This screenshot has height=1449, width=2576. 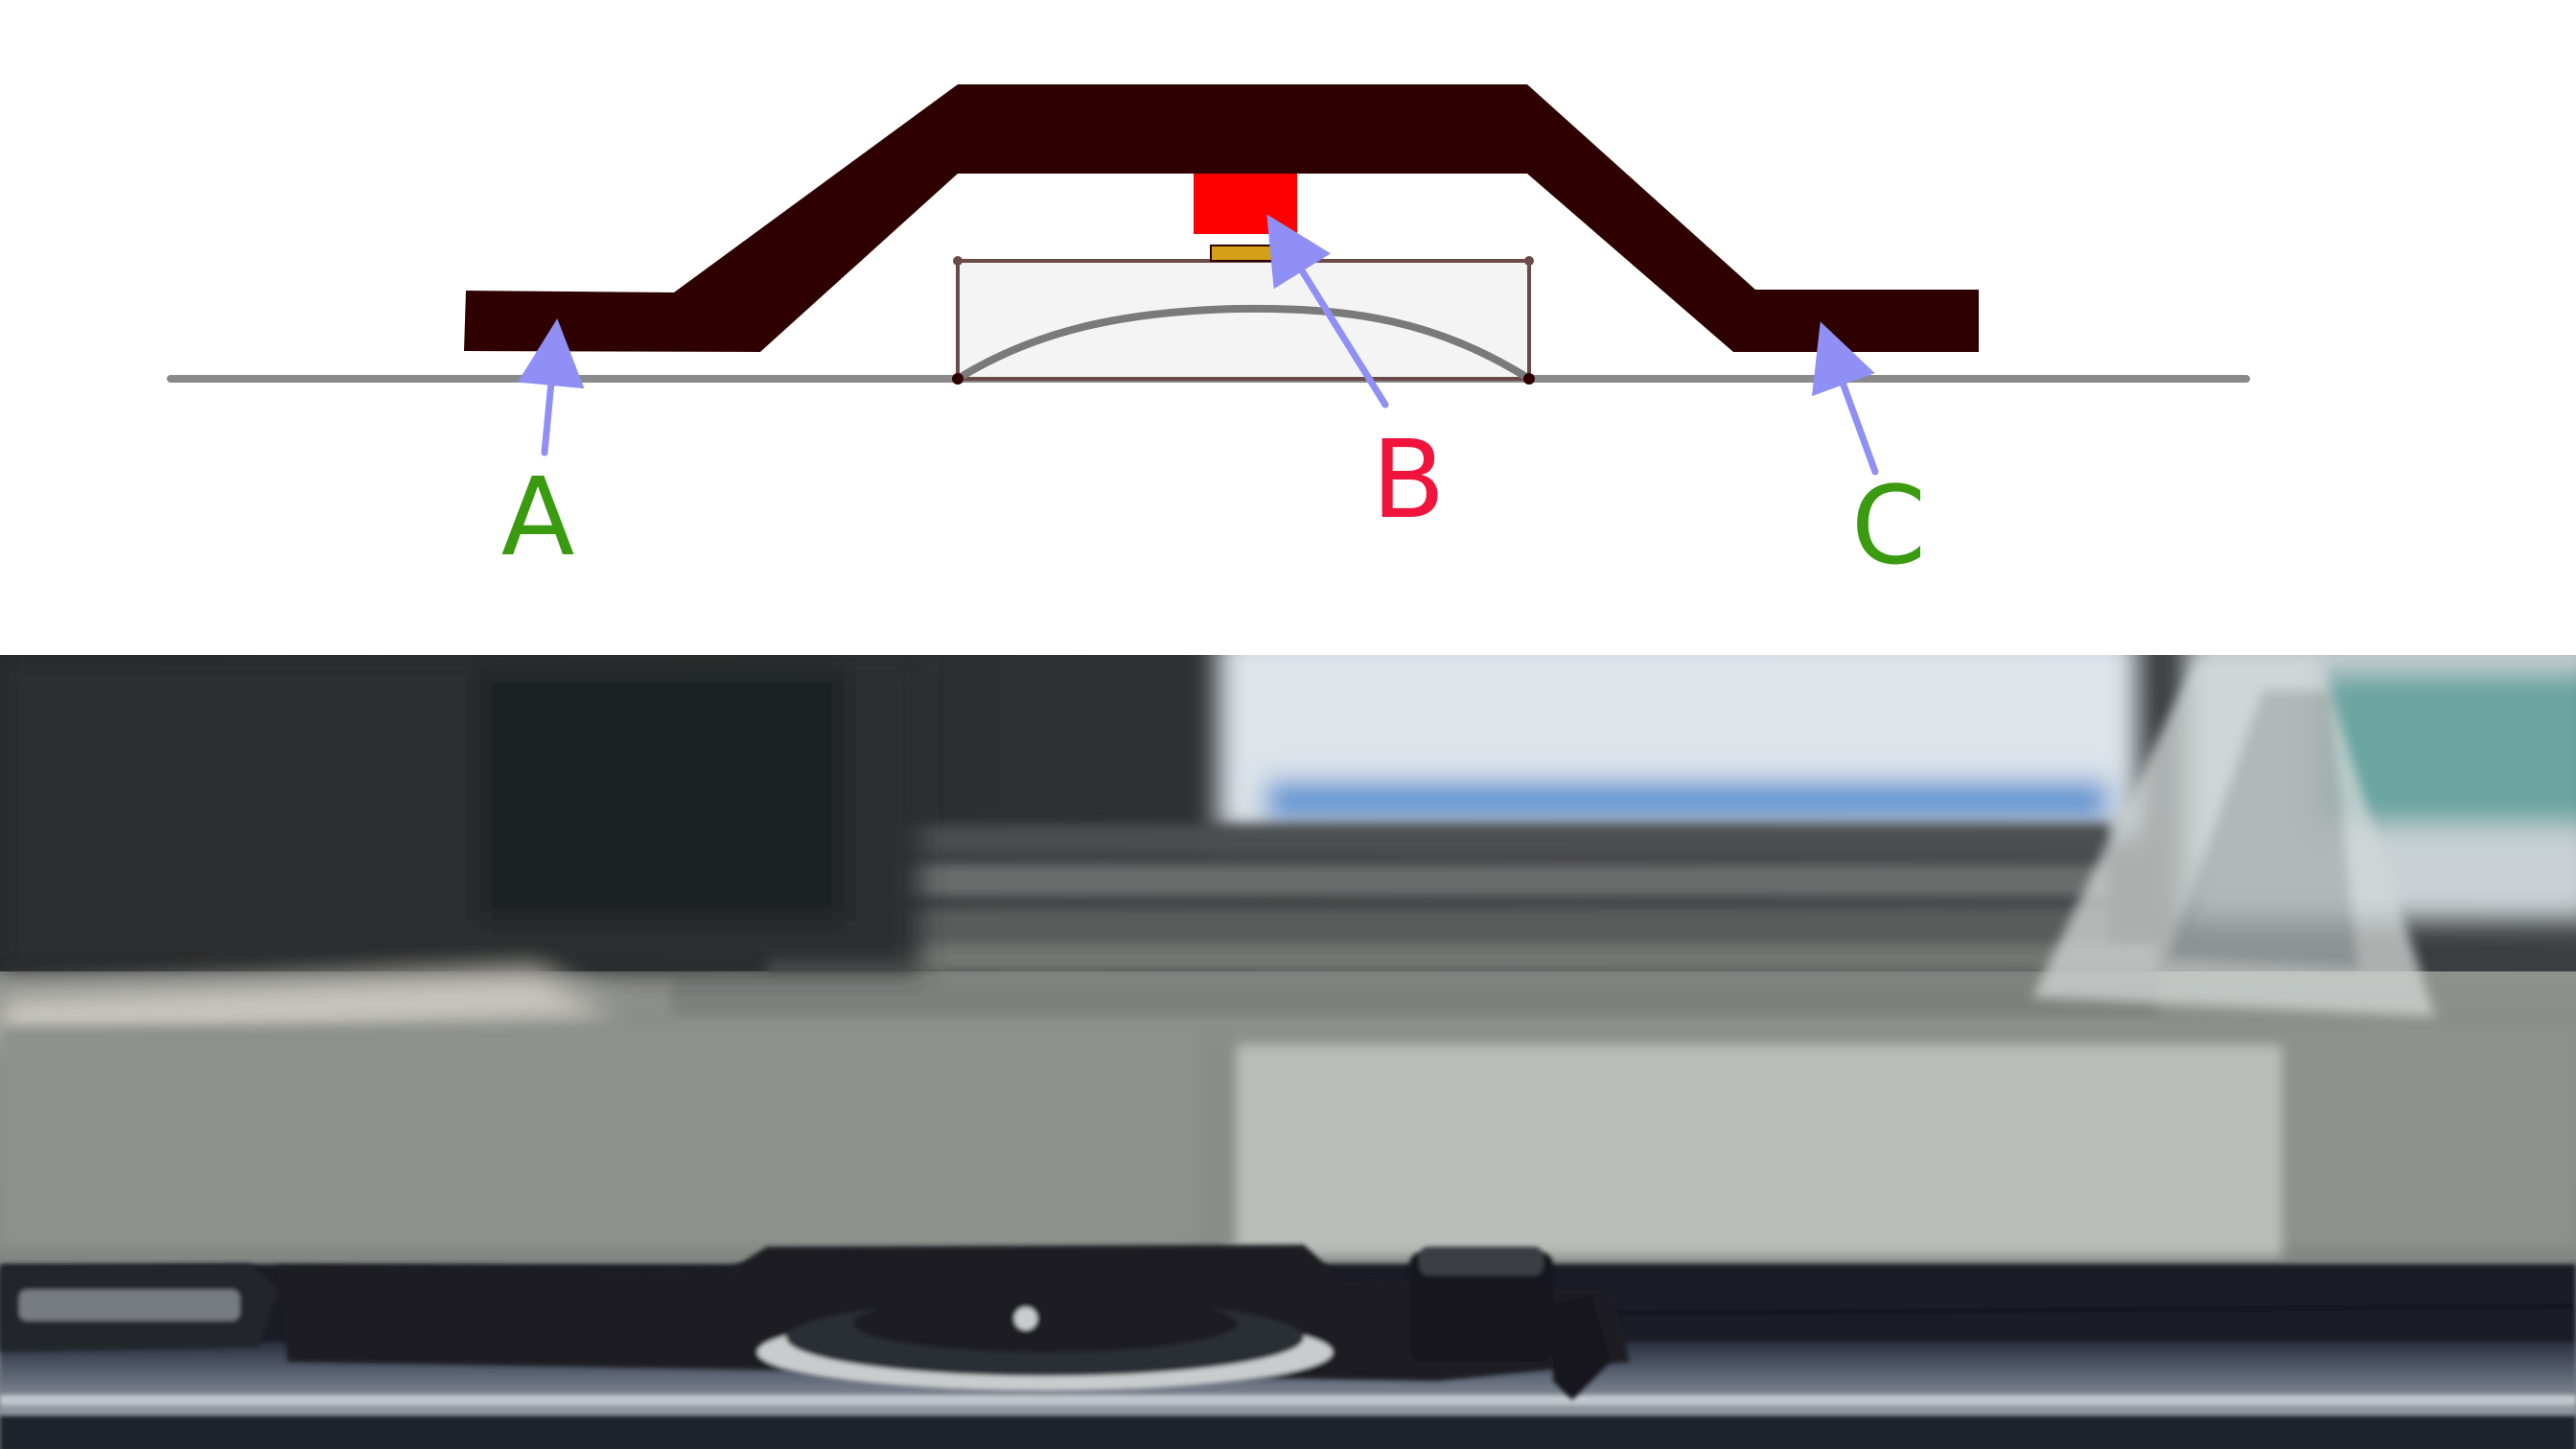 What do you see at coordinates (1045, 1323) in the screenshot?
I see `ring-centre` at bounding box center [1045, 1323].